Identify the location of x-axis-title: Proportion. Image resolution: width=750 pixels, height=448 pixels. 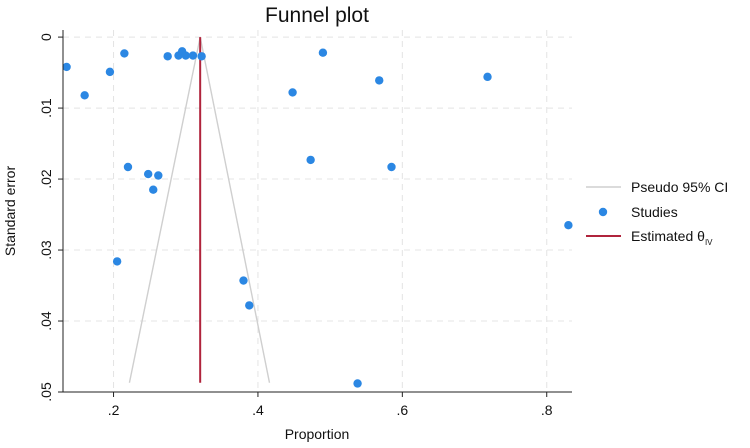
(317, 434).